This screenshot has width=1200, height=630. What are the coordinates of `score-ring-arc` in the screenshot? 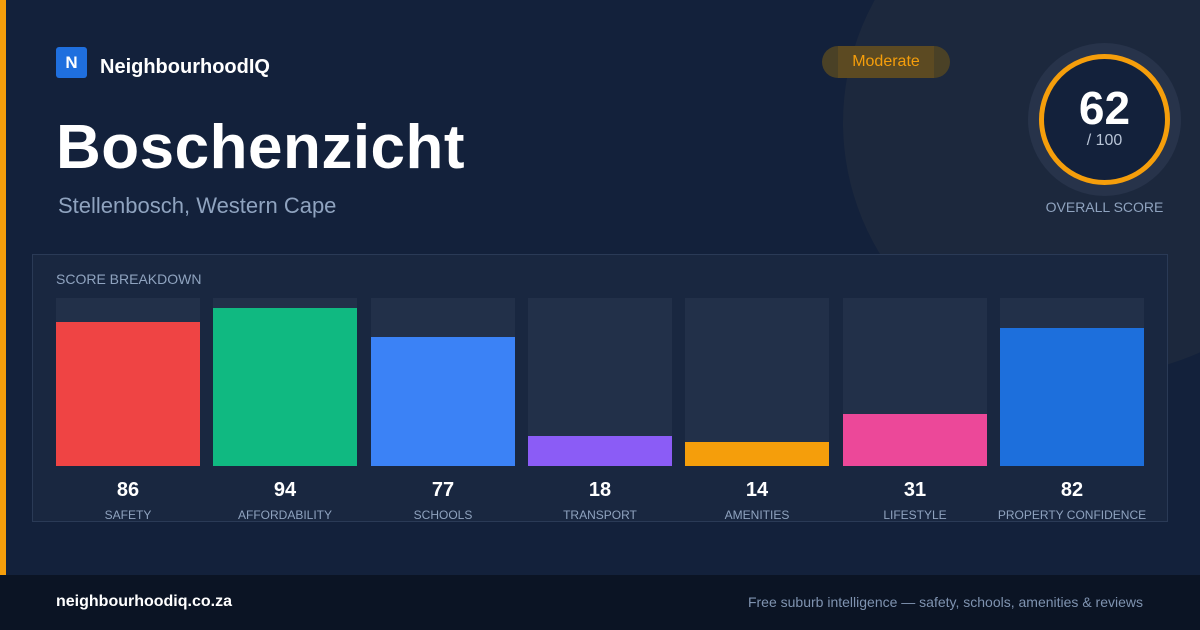 It's located at (1104, 119).